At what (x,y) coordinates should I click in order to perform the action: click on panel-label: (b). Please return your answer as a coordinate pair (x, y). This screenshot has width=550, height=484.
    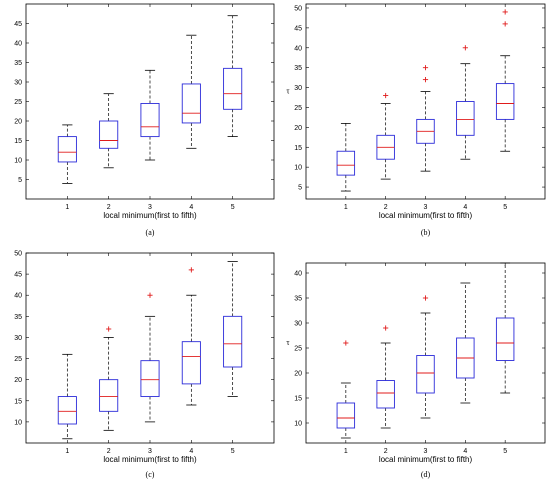
    Looking at the image, I should click on (426, 232).